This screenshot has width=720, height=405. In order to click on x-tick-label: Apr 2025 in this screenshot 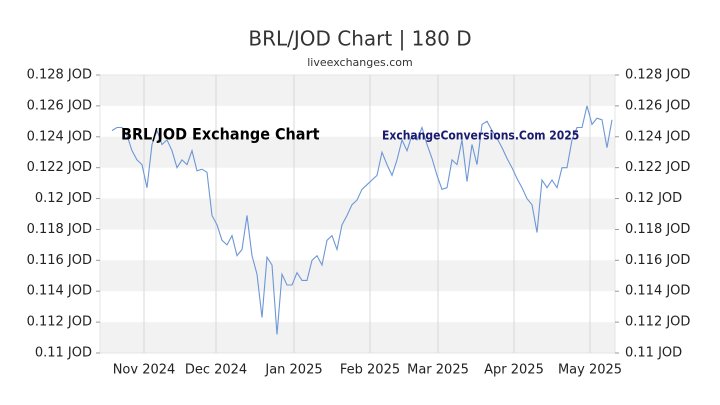, I will do `click(514, 370)`.